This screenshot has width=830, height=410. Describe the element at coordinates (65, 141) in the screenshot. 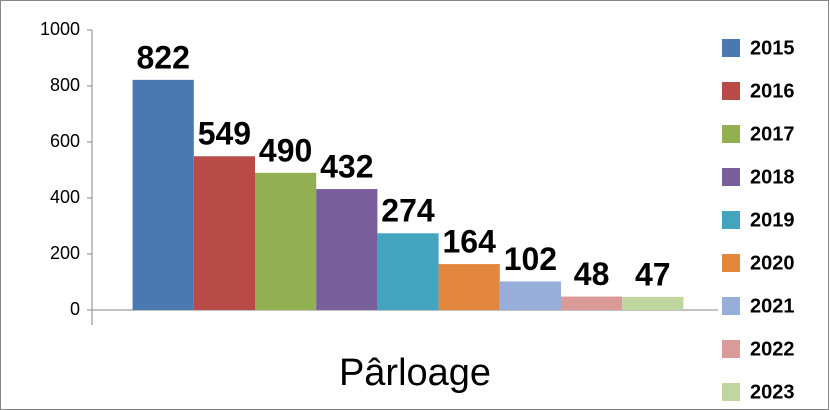

I see `y-tick-label: 600` at that location.